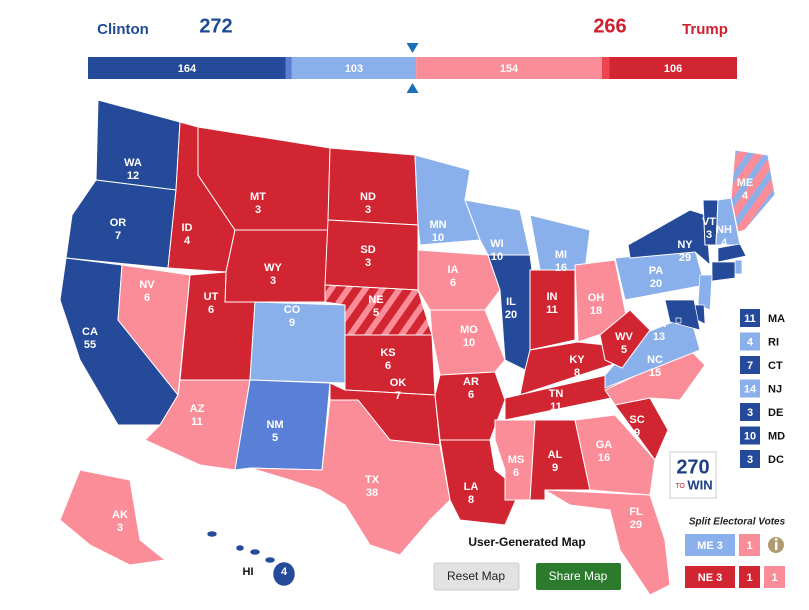  Describe the element at coordinates (609, 26) in the screenshot. I see `votes-right: 266` at that location.